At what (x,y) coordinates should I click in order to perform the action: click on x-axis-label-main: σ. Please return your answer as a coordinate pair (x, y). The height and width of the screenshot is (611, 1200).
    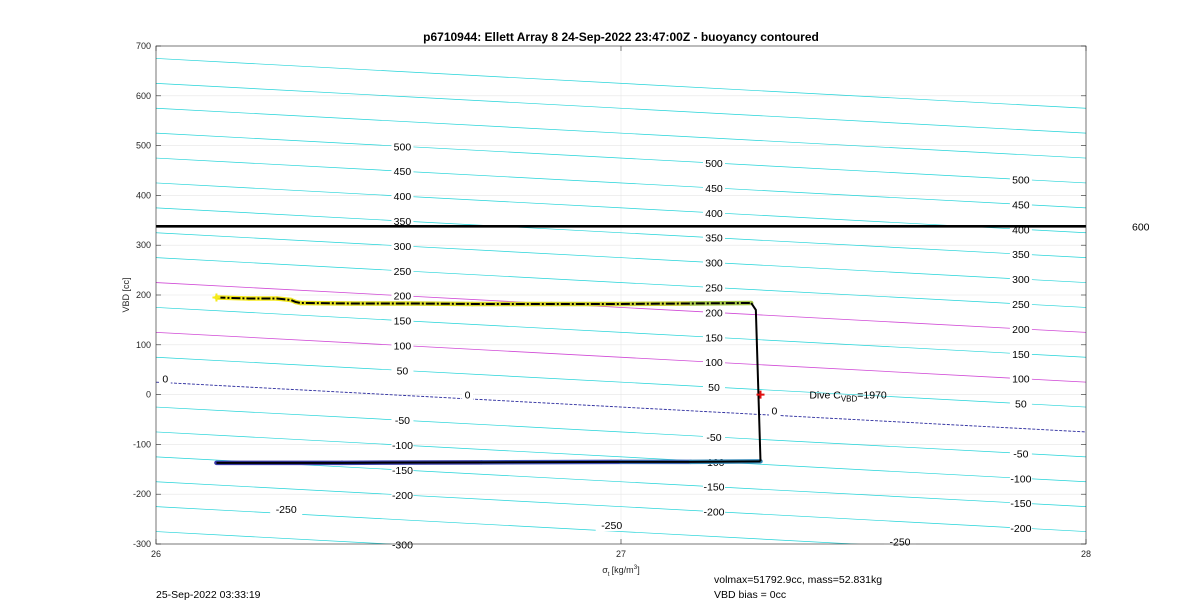
    Looking at the image, I should click on (605, 570).